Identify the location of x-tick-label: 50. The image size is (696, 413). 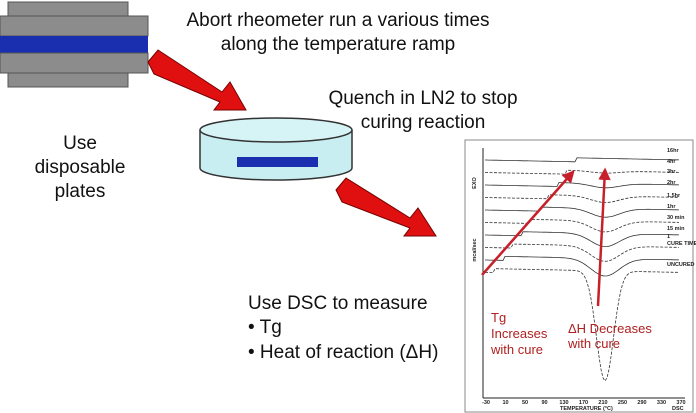
(525, 403).